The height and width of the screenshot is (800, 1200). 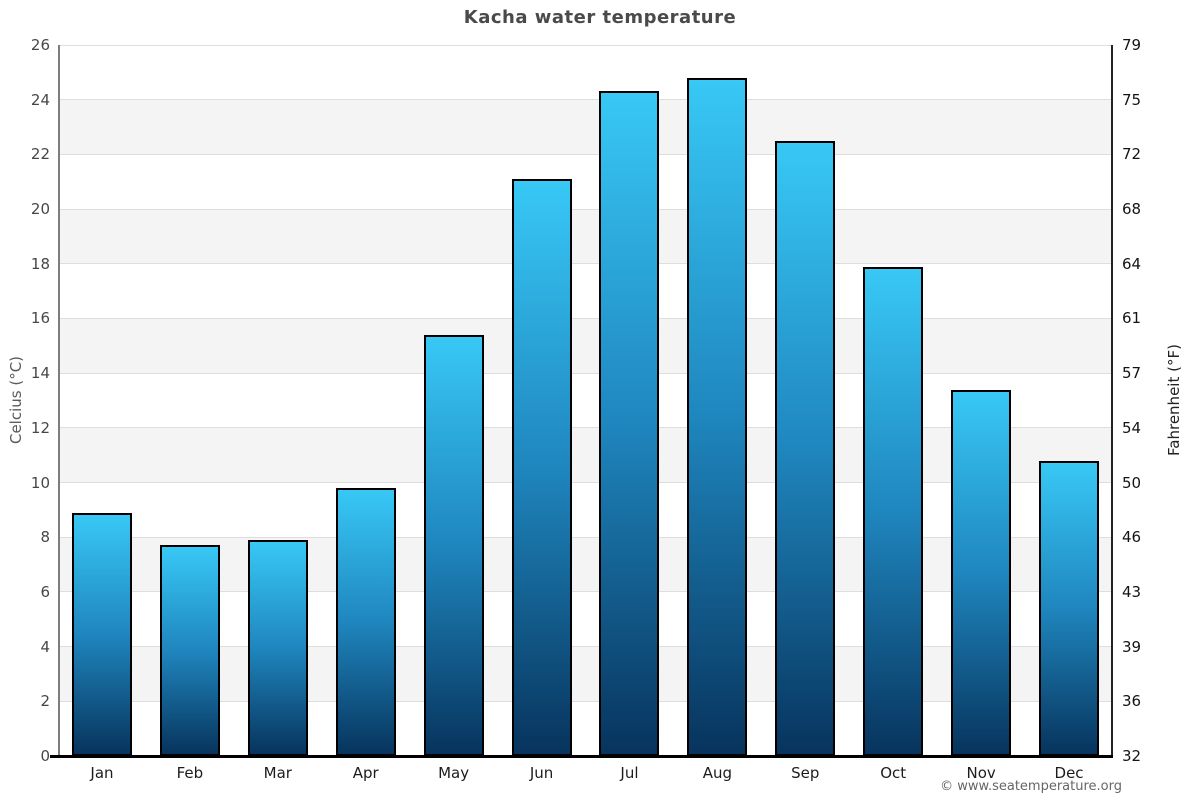 What do you see at coordinates (1132, 318) in the screenshot?
I see `y-tick-fahrenheit: 61` at bounding box center [1132, 318].